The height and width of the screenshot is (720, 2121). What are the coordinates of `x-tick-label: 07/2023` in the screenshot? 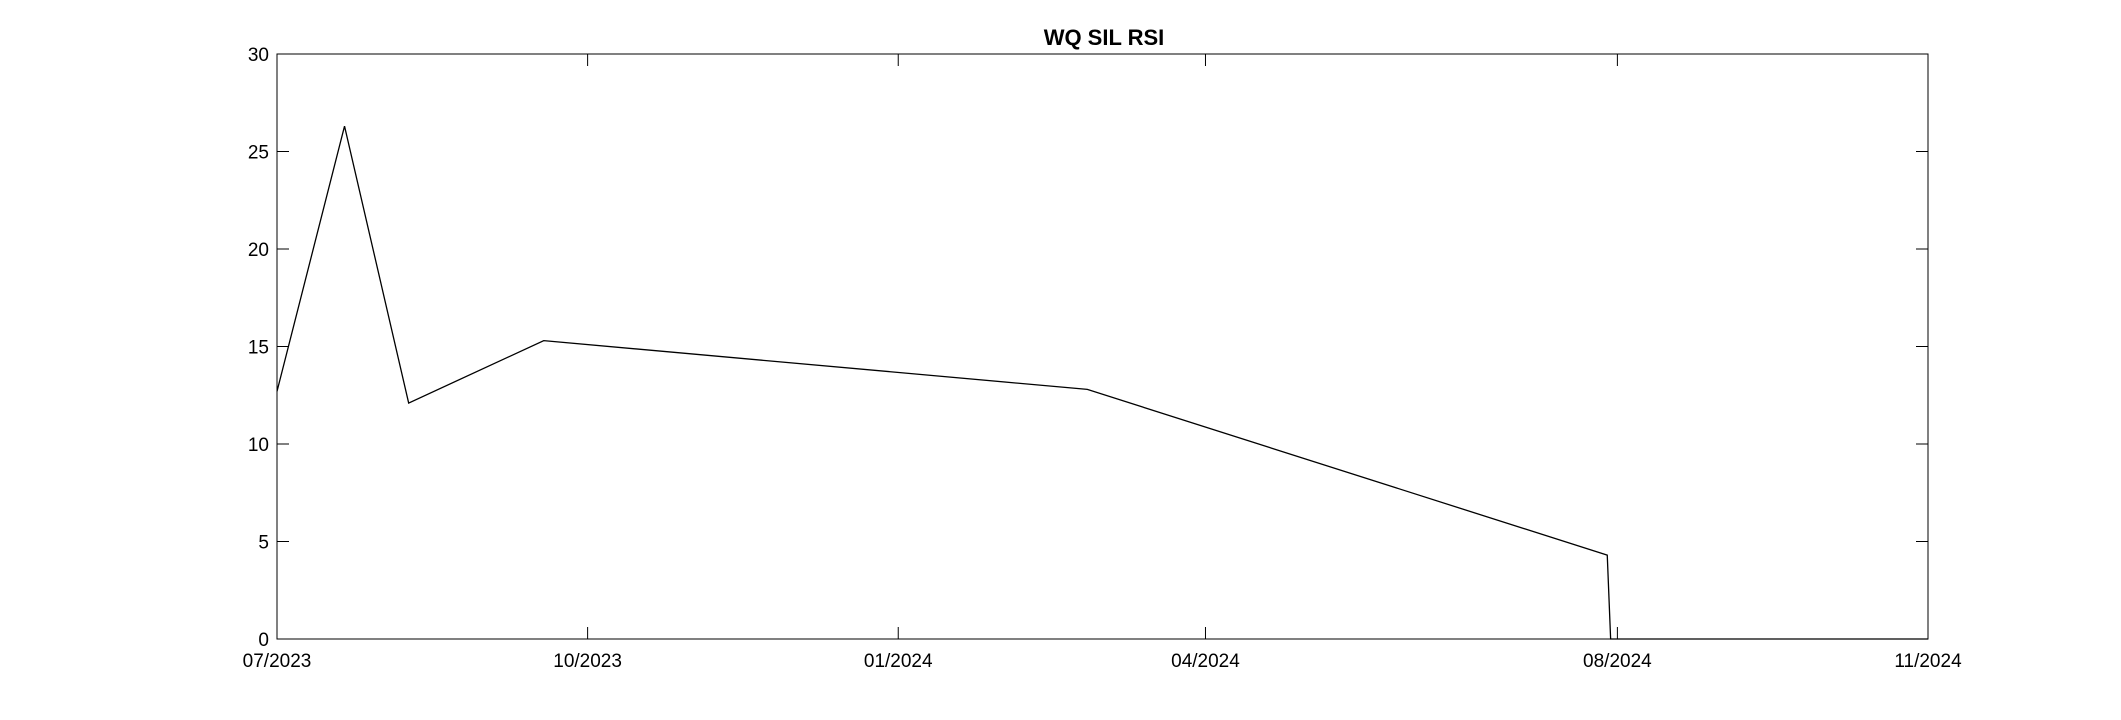 It's located at (277, 661).